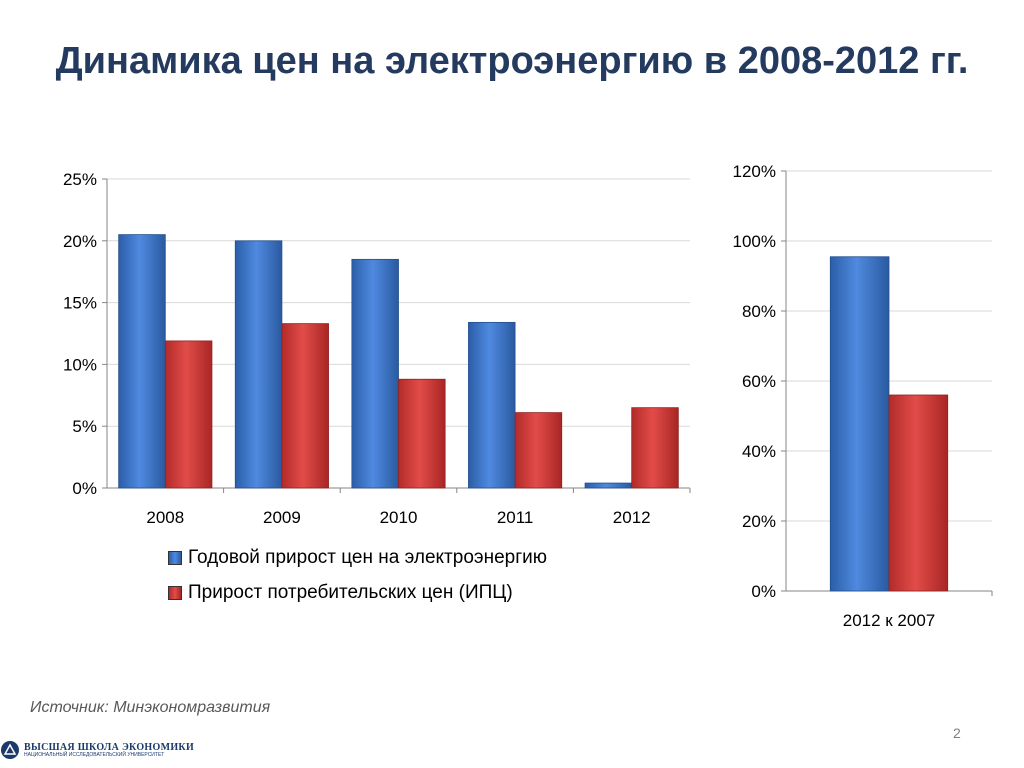 The height and width of the screenshot is (768, 1024). Describe the element at coordinates (80, 364) in the screenshot. I see `y-tick-label: 10%` at that location.